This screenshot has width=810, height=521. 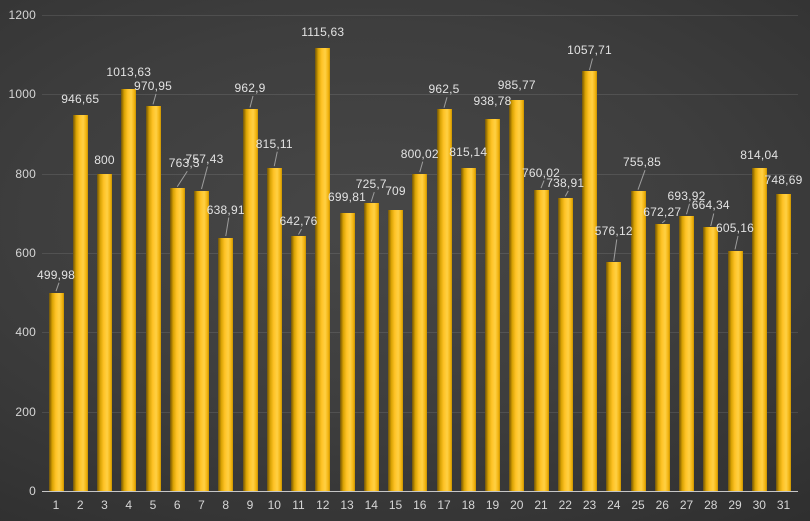 I want to click on x-axis-tick-label: 7, so click(x=201, y=505).